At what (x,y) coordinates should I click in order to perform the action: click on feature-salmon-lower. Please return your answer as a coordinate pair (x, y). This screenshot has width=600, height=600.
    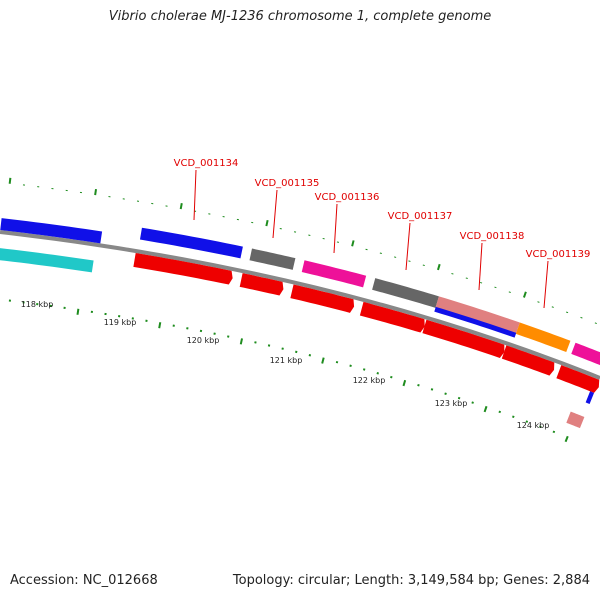
    Looking at the image, I should click on (575, 420).